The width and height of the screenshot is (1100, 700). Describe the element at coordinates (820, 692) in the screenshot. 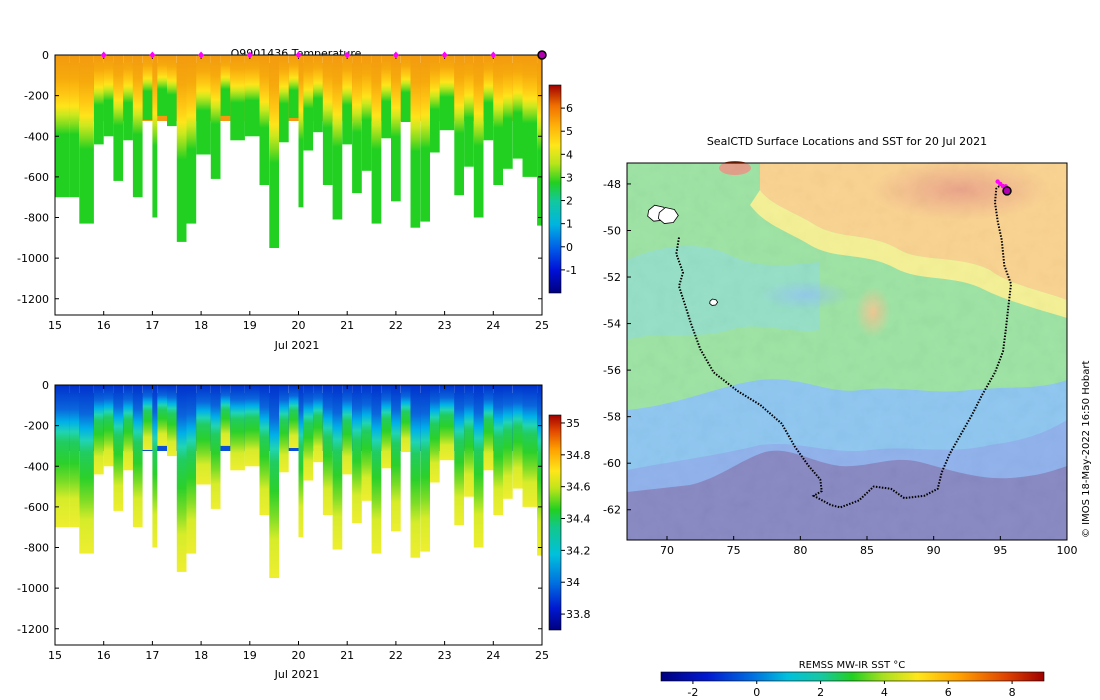

I see `sst-colorbar-tick-label: 2` at that location.